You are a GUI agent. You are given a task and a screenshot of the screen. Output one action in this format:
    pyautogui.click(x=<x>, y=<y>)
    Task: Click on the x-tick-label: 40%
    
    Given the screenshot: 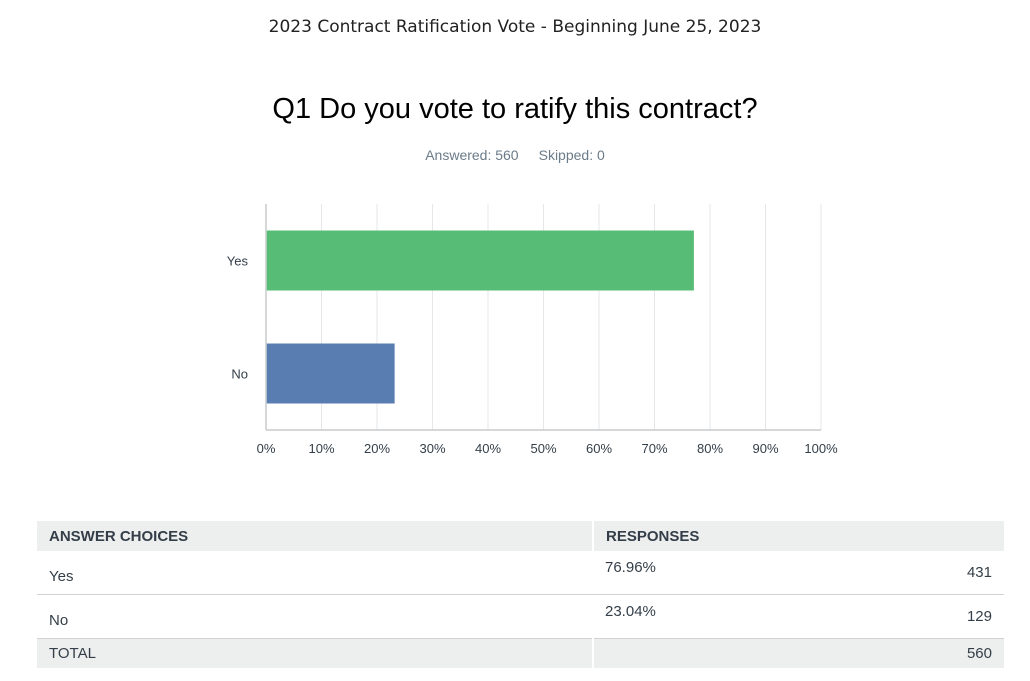 What is the action you would take?
    pyautogui.click(x=488, y=448)
    